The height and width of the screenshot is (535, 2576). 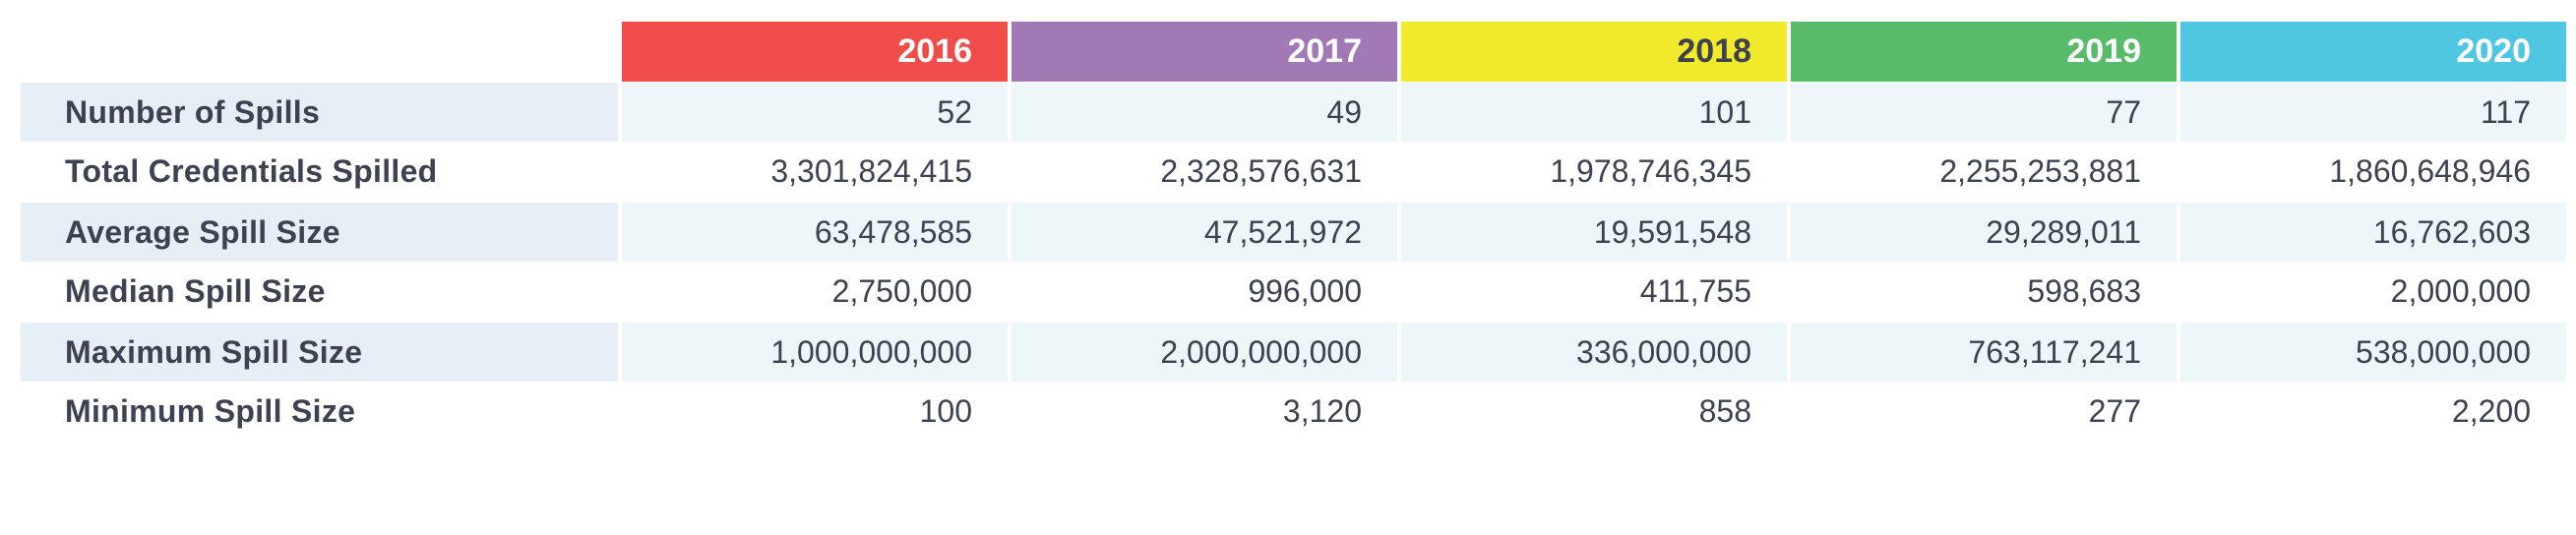 I want to click on table-cell: 2,255,253,881, so click(x=2040, y=171).